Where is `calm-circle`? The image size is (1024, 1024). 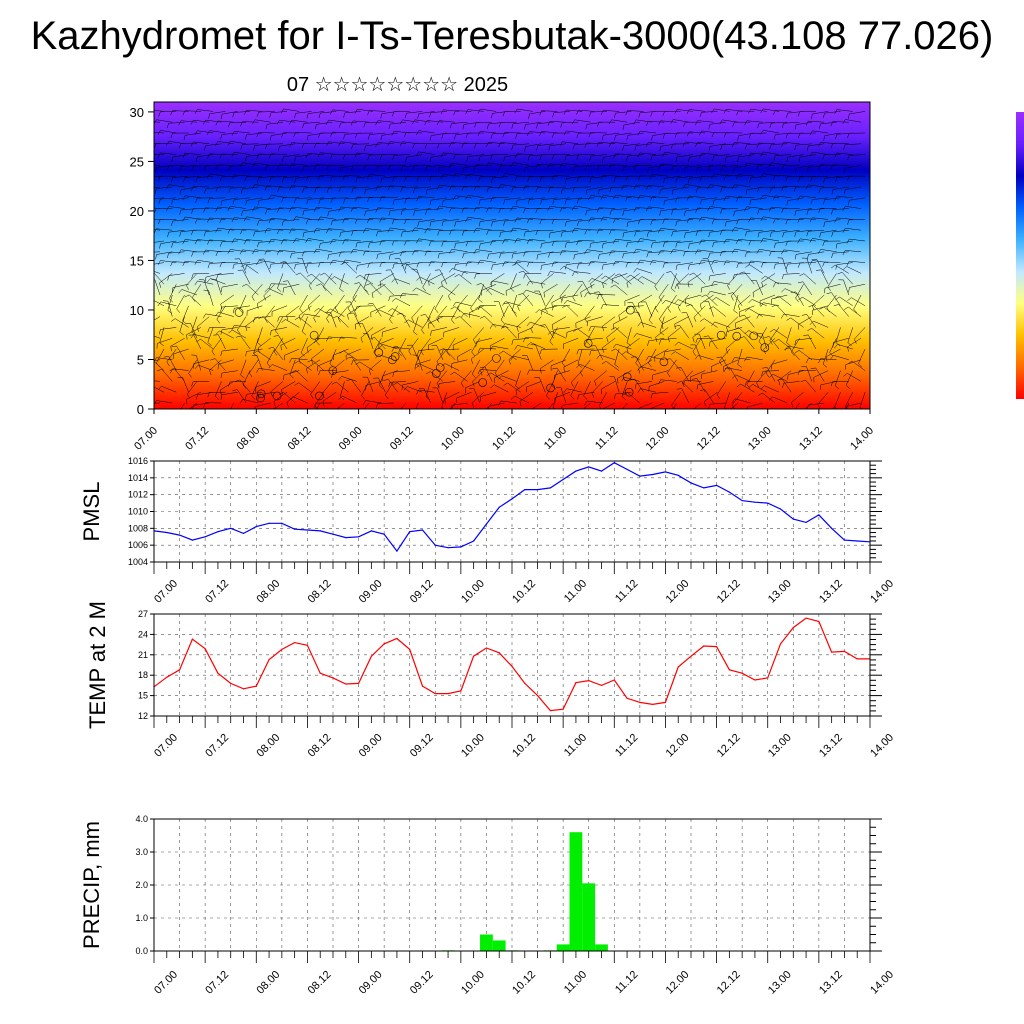
calm-circle is located at coordinates (754, 336).